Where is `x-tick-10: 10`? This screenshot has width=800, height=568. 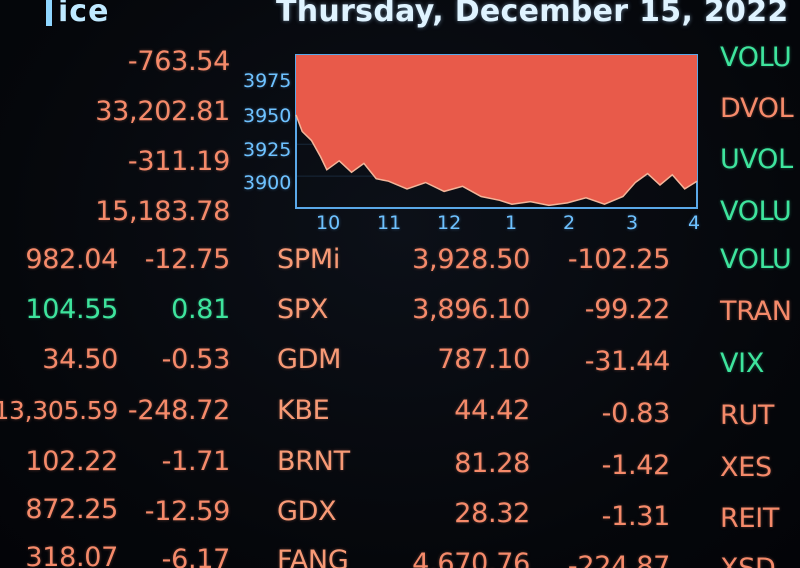 x-tick-10: 10 is located at coordinates (328, 223).